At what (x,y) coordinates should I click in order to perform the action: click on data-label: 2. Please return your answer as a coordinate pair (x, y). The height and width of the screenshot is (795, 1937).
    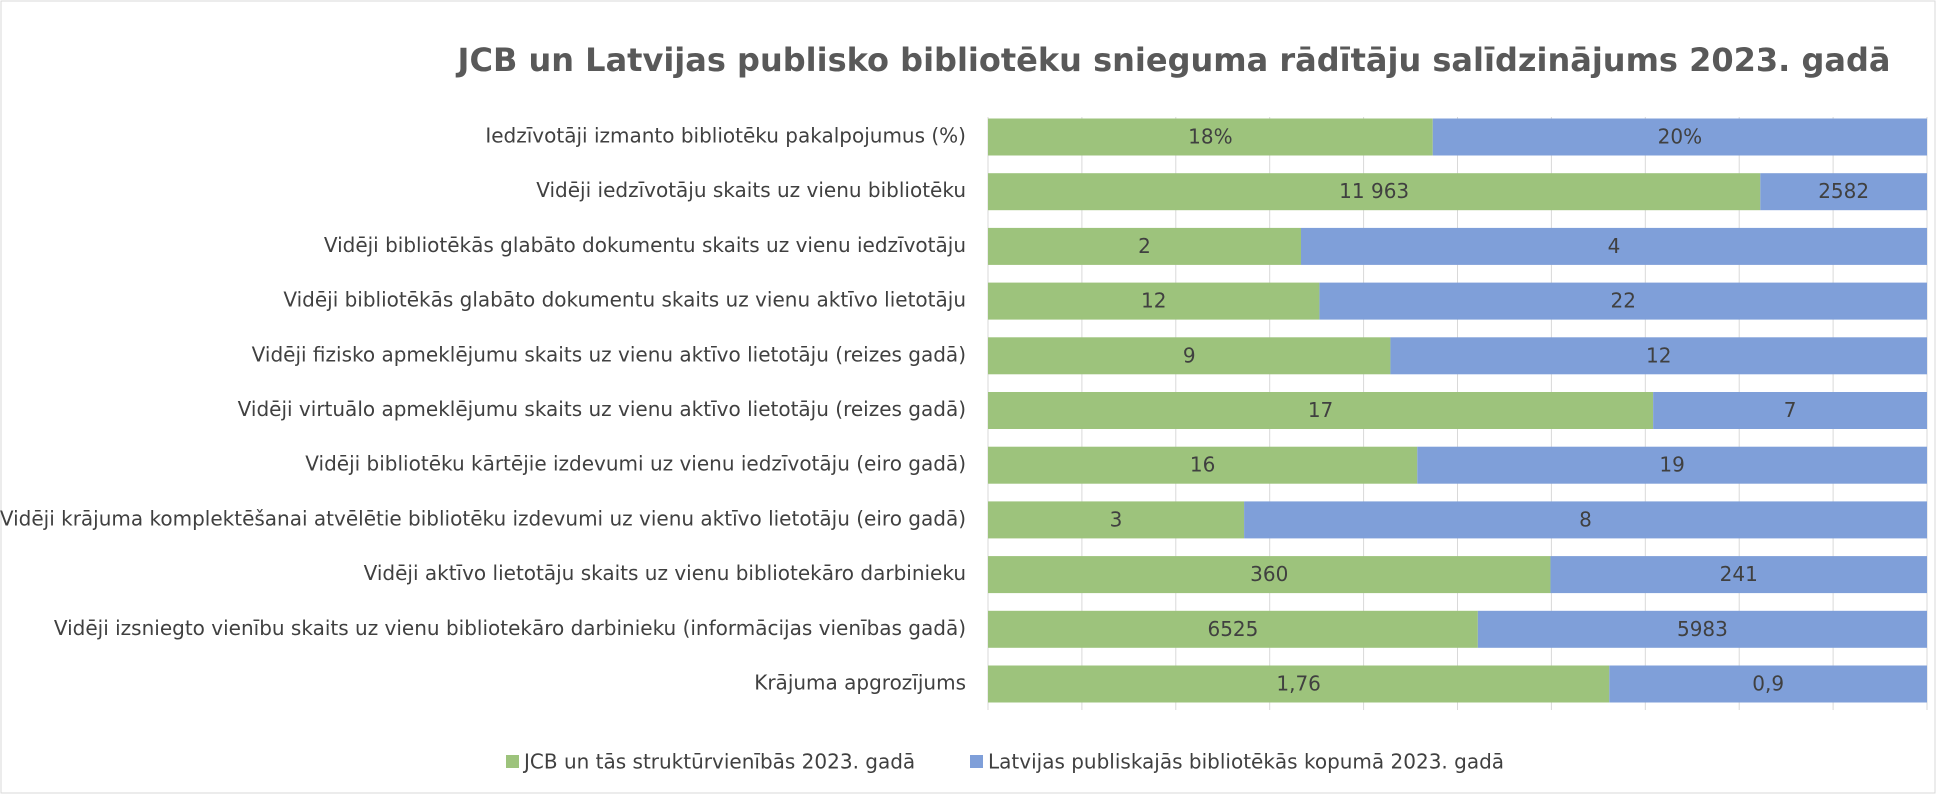
    Looking at the image, I should click on (1144, 246).